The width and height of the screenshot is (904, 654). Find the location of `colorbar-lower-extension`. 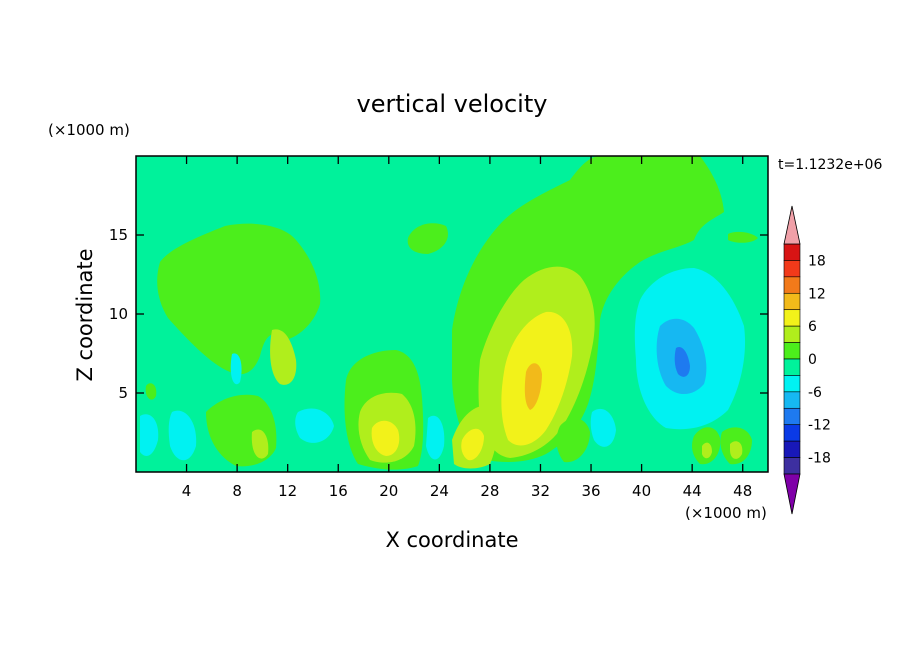

colorbar-lower-extension is located at coordinates (792, 494).